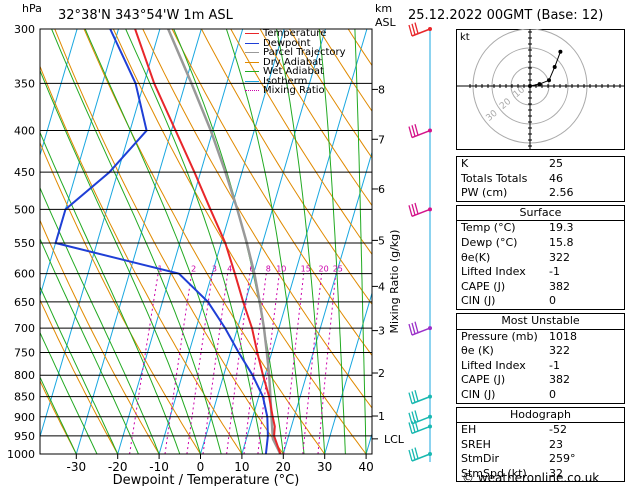 This screenshot has width=629, height=486. I want to click on index-value: 322, so click(559, 351).